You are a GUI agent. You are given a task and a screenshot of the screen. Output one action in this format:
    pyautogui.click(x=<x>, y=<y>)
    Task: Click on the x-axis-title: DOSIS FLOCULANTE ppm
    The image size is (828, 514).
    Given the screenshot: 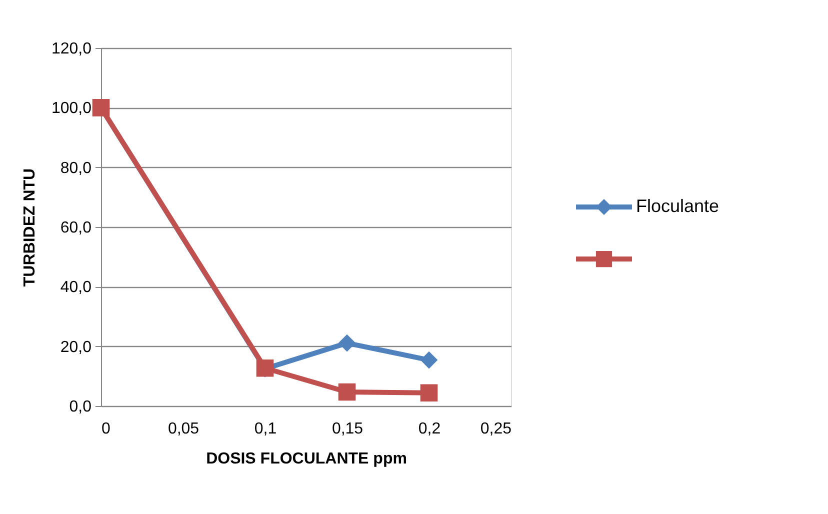 What is the action you would take?
    pyautogui.click(x=306, y=459)
    